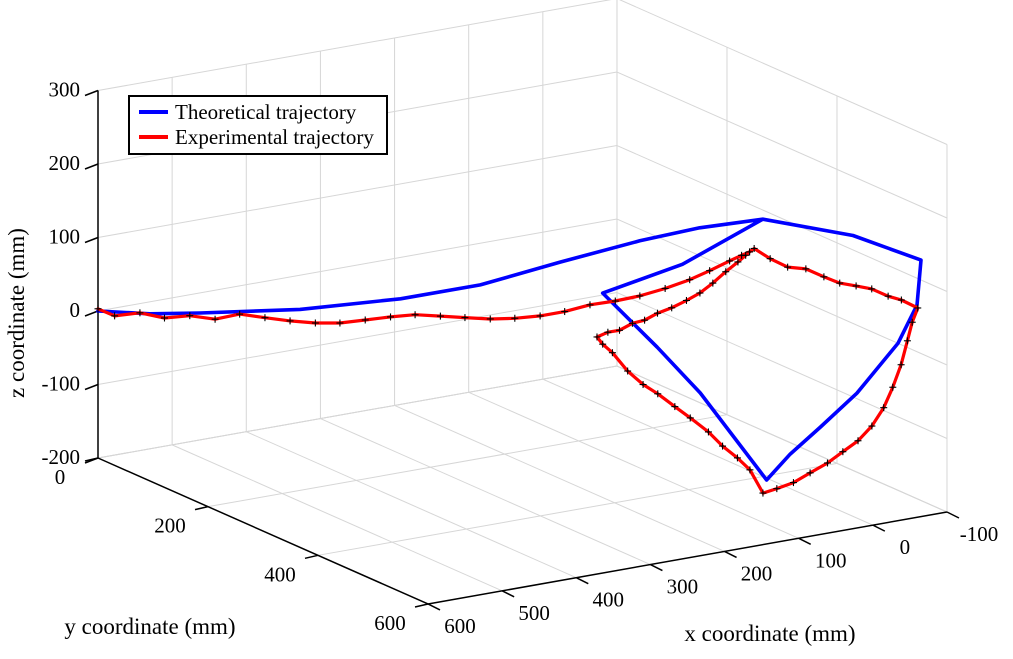  What do you see at coordinates (16, 313) in the screenshot?
I see `z-axis-label: z coordinate (mm)` at bounding box center [16, 313].